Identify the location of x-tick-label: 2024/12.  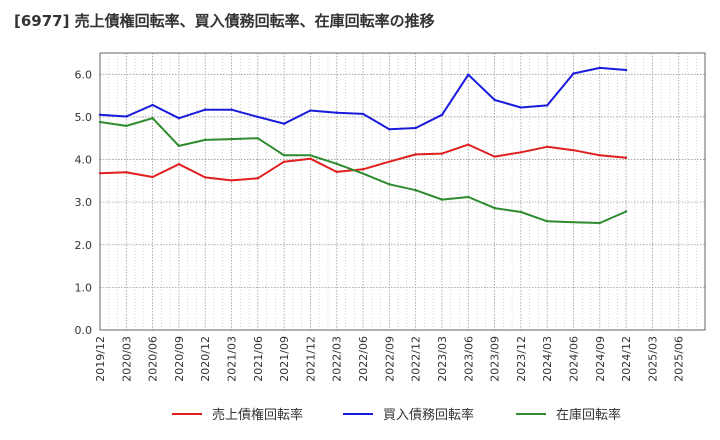
(626, 359).